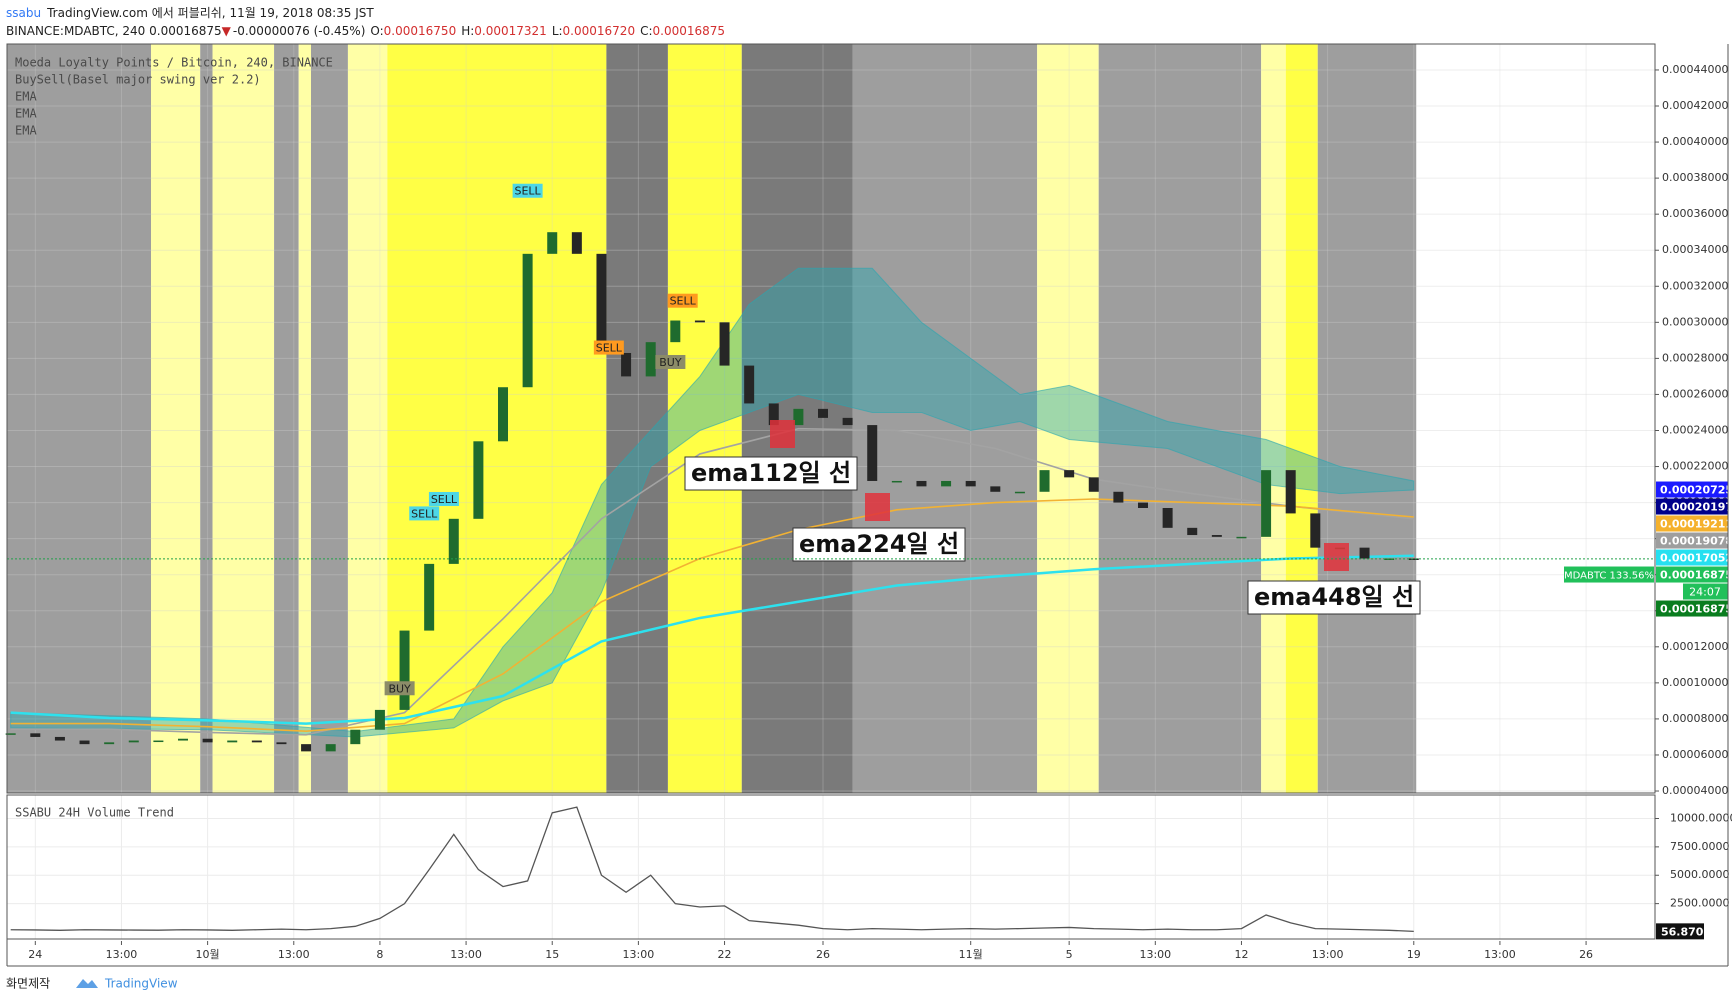 The width and height of the screenshot is (1732, 1003). Describe the element at coordinates (35, 954) in the screenshot. I see `x-tick-label: 24` at that location.